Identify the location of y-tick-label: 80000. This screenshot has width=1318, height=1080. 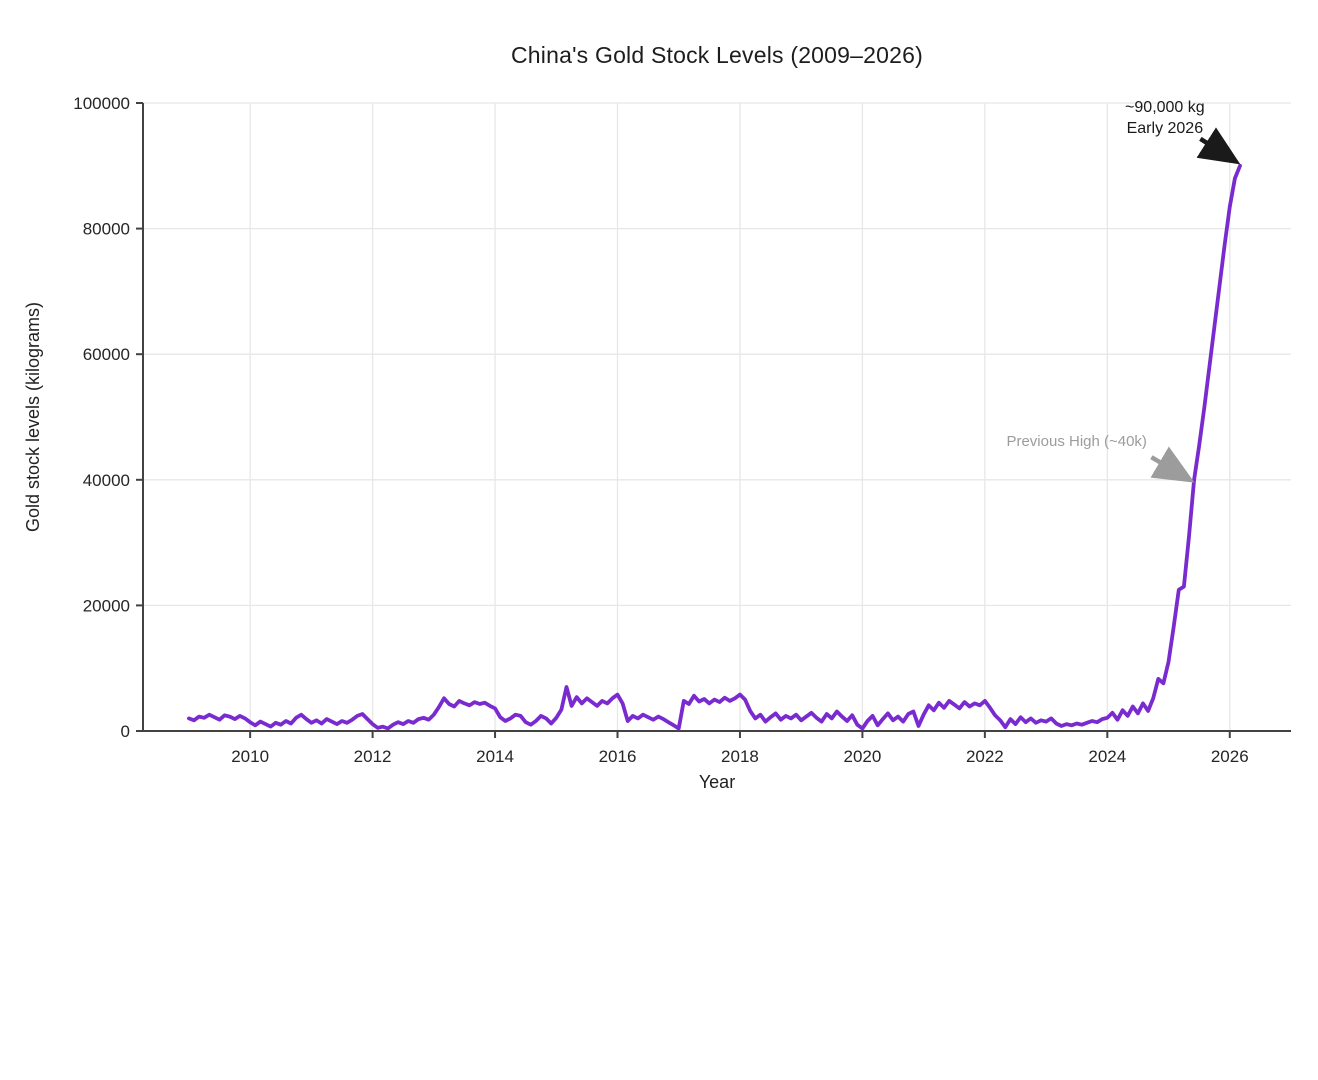
(106, 229).